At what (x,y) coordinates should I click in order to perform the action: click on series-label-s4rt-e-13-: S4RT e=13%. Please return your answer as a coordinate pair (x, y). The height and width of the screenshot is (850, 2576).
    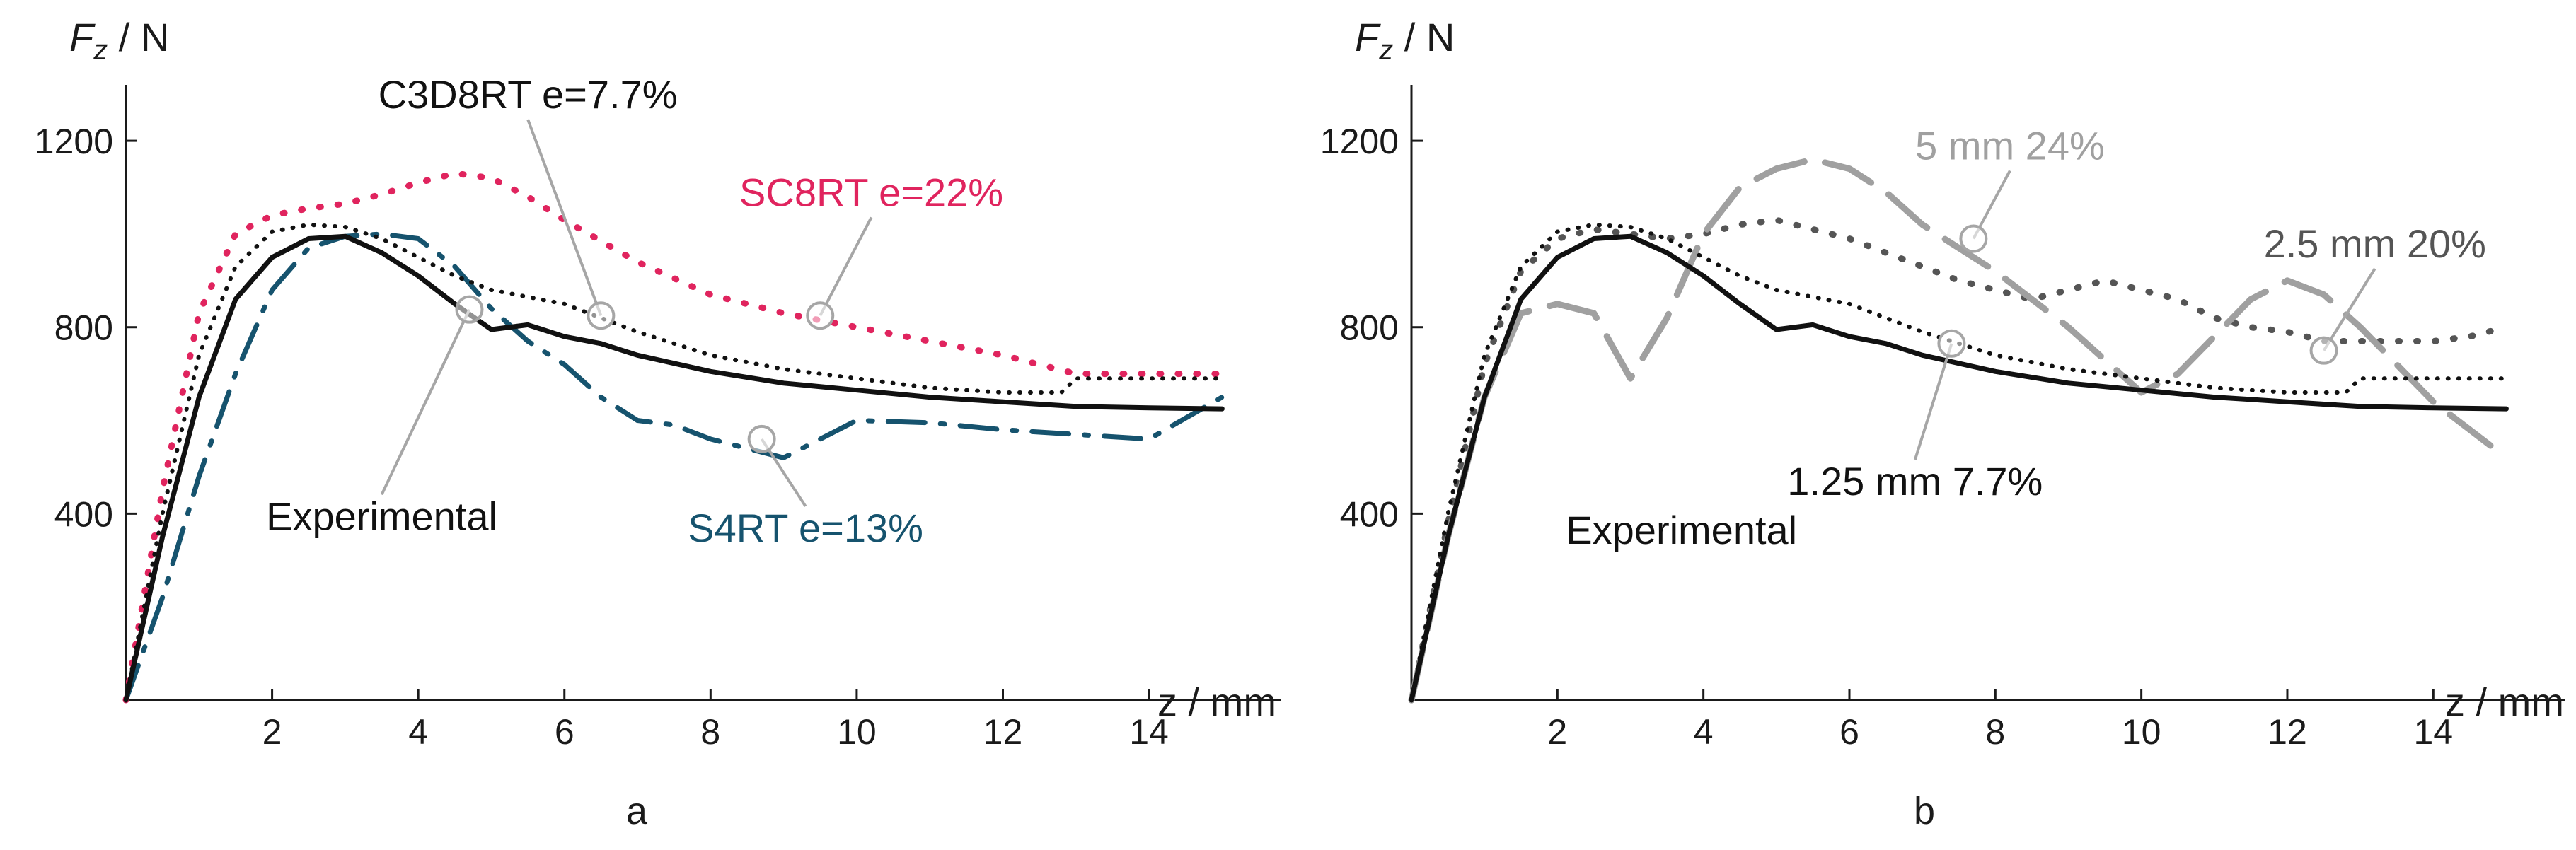
    Looking at the image, I should click on (805, 528).